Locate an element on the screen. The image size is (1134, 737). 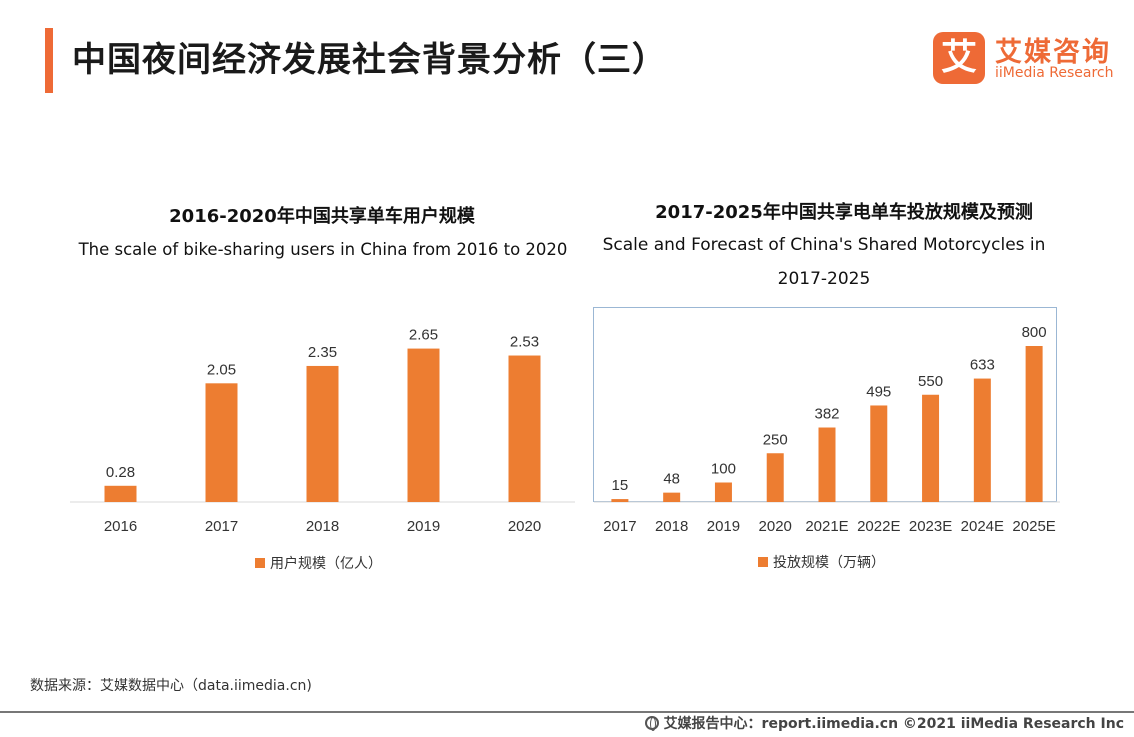
chart1-x-tick-2020: 2020 is located at coordinates (524, 526).